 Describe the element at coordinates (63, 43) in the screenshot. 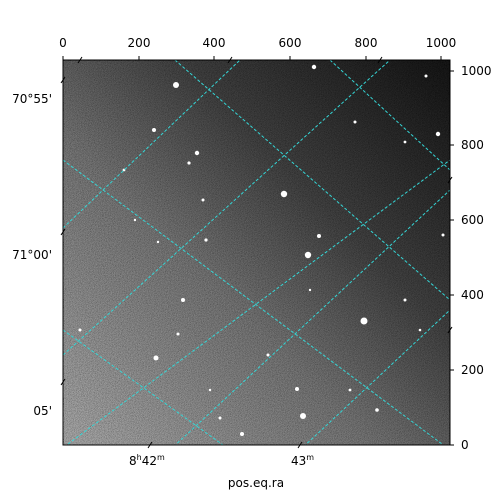

I see `top-tick-label-0: 0` at that location.